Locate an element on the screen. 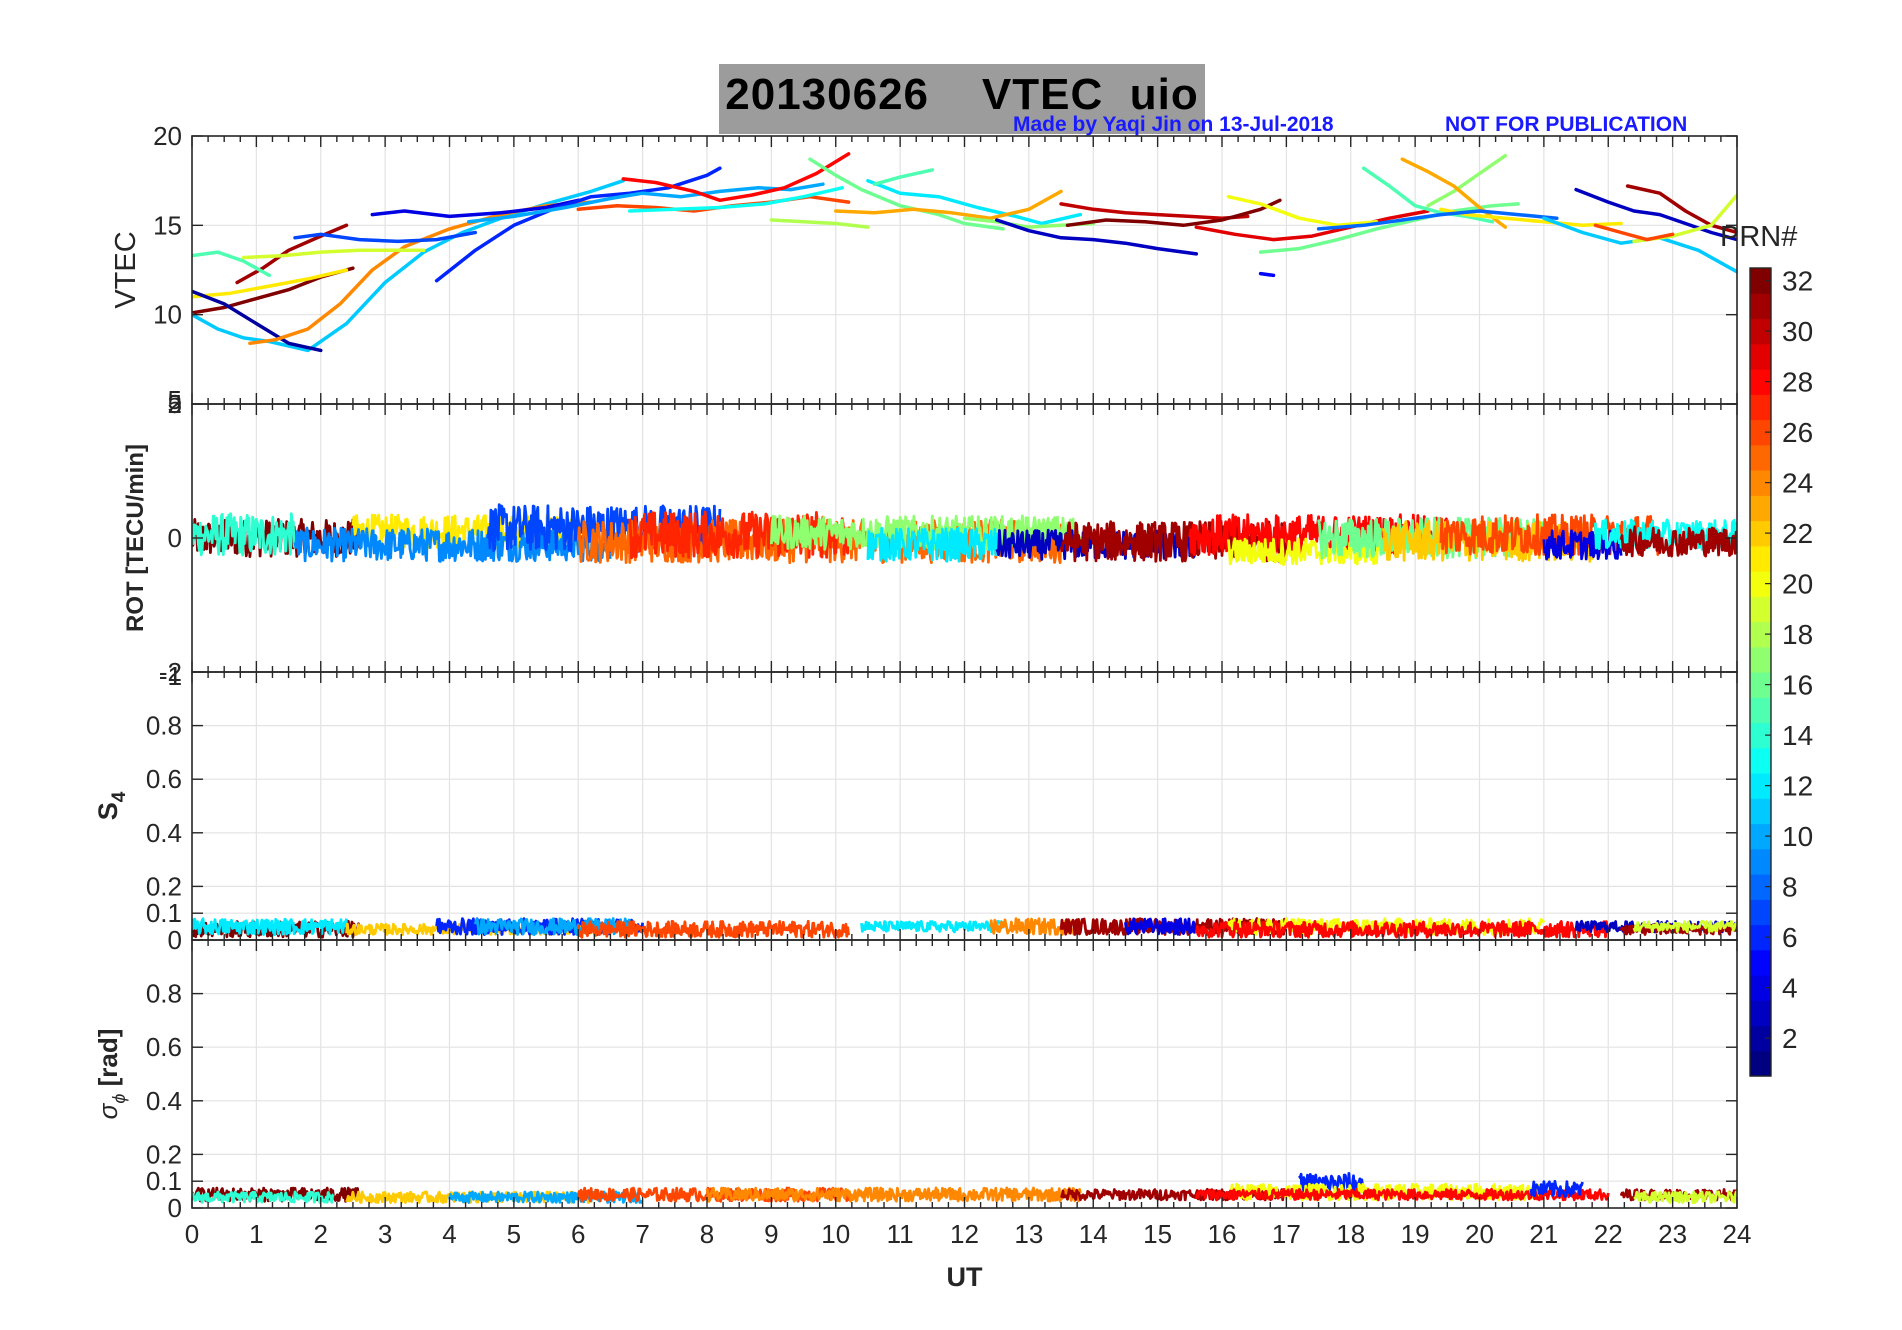 This screenshot has height=1330, width=1902. colorbar-tick-label: 30 is located at coordinates (1797, 331).